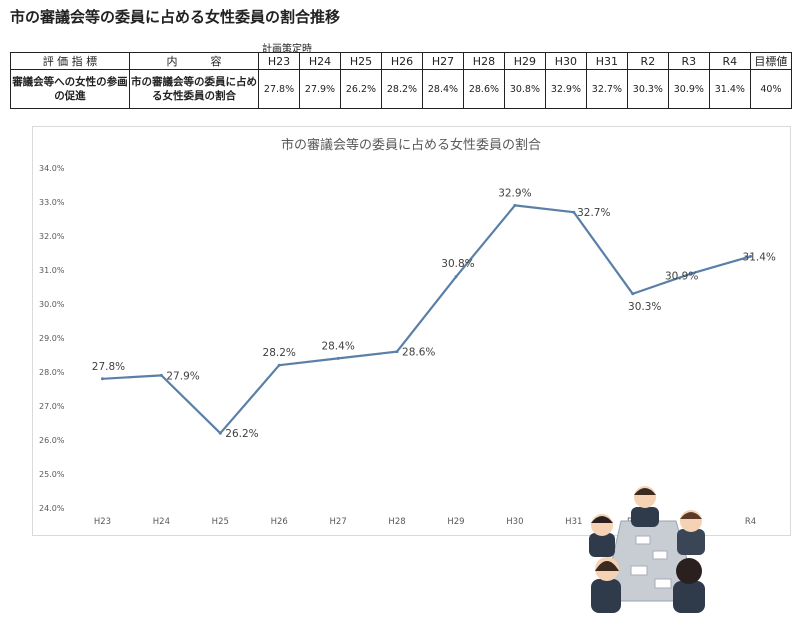 Image resolution: width=800 pixels, height=617 pixels. I want to click on y-tick-label: 28.0%, so click(52, 372).